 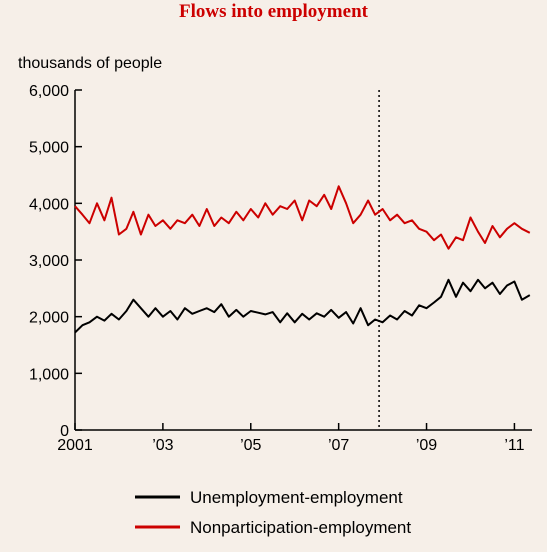 I want to click on legend-label: Nonparticipation-employment, so click(x=300, y=527).